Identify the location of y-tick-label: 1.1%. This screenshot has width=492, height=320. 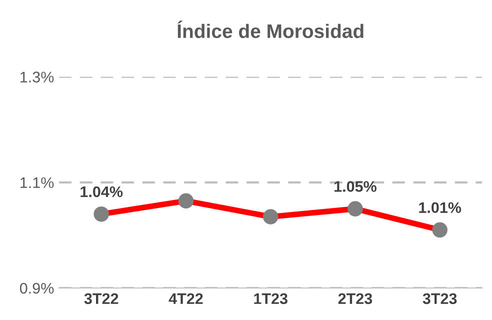
(37, 182).